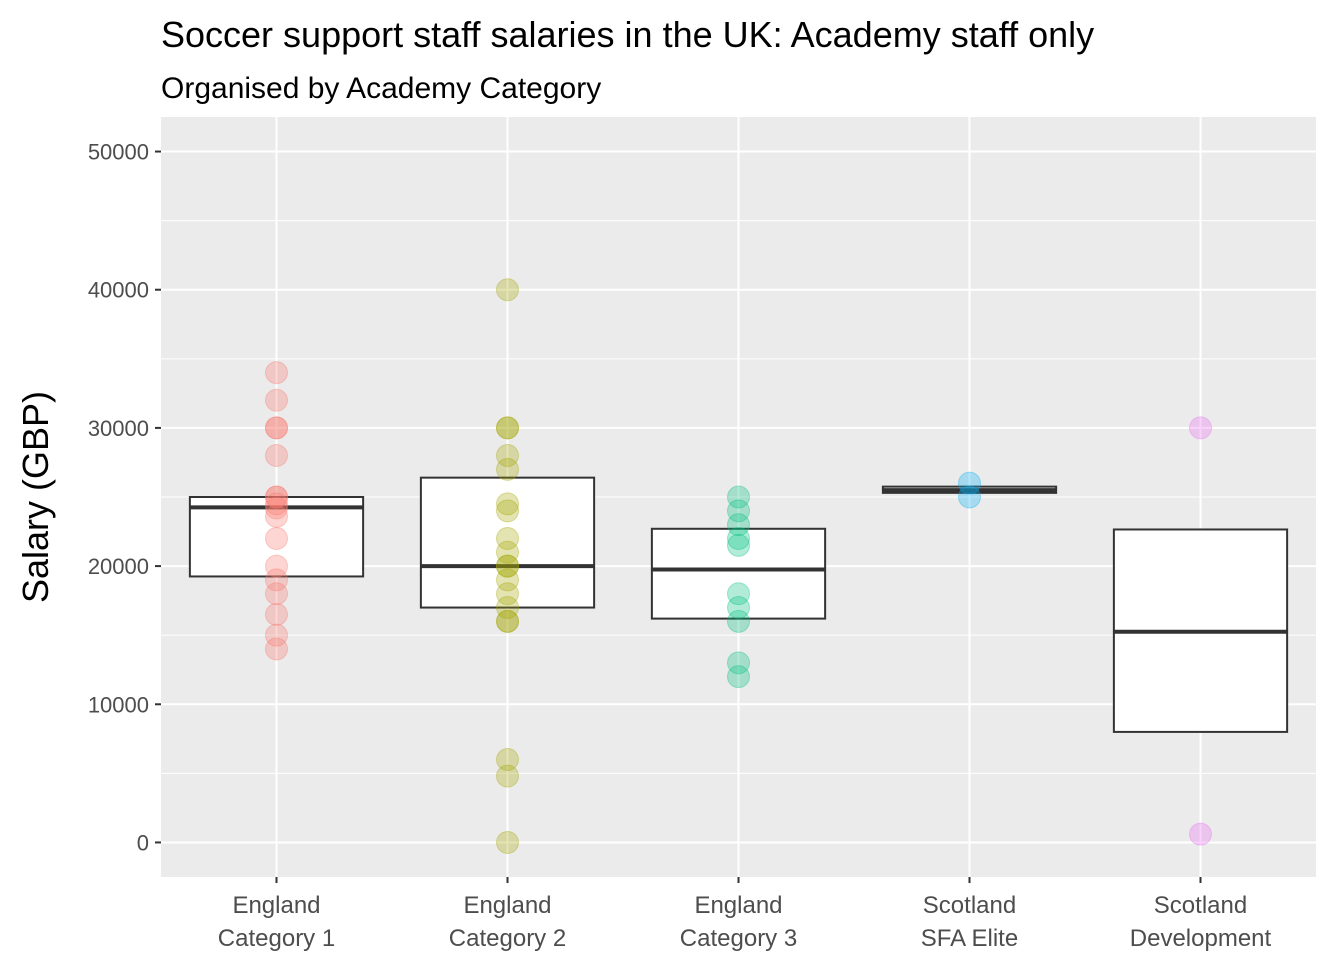  Describe the element at coordinates (35, 497) in the screenshot. I see `y-axis-label: Salary (GBP)` at that location.